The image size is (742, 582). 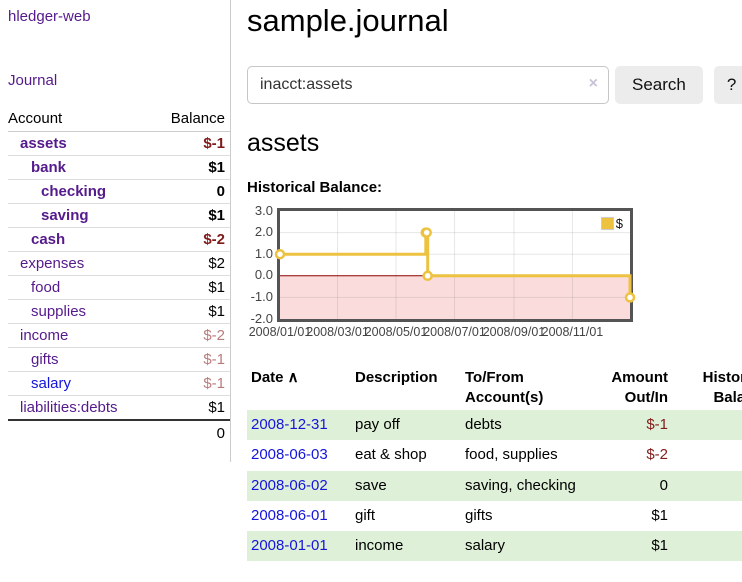 What do you see at coordinates (707, 388) in the screenshot?
I see `register-header-historical: Historical Balance` at bounding box center [707, 388].